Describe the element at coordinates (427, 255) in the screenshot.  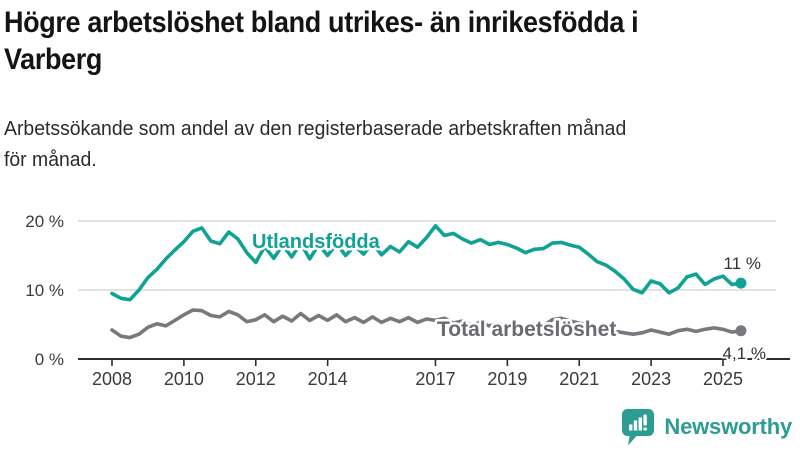
I see `gridlines` at that location.